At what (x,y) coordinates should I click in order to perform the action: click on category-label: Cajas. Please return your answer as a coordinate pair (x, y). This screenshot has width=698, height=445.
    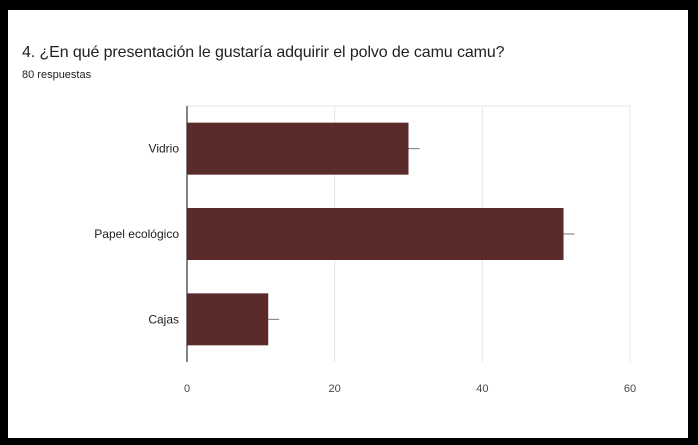
    Looking at the image, I should click on (163, 319).